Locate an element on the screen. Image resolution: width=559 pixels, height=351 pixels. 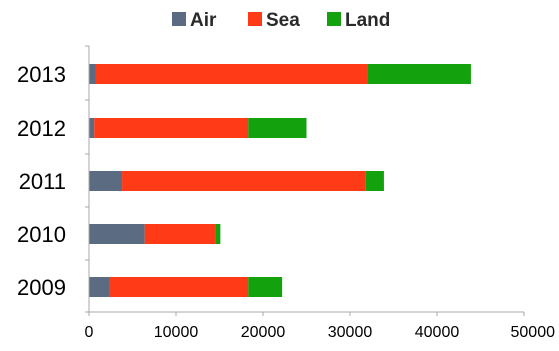
bar-sea-2012 is located at coordinates (171, 128).